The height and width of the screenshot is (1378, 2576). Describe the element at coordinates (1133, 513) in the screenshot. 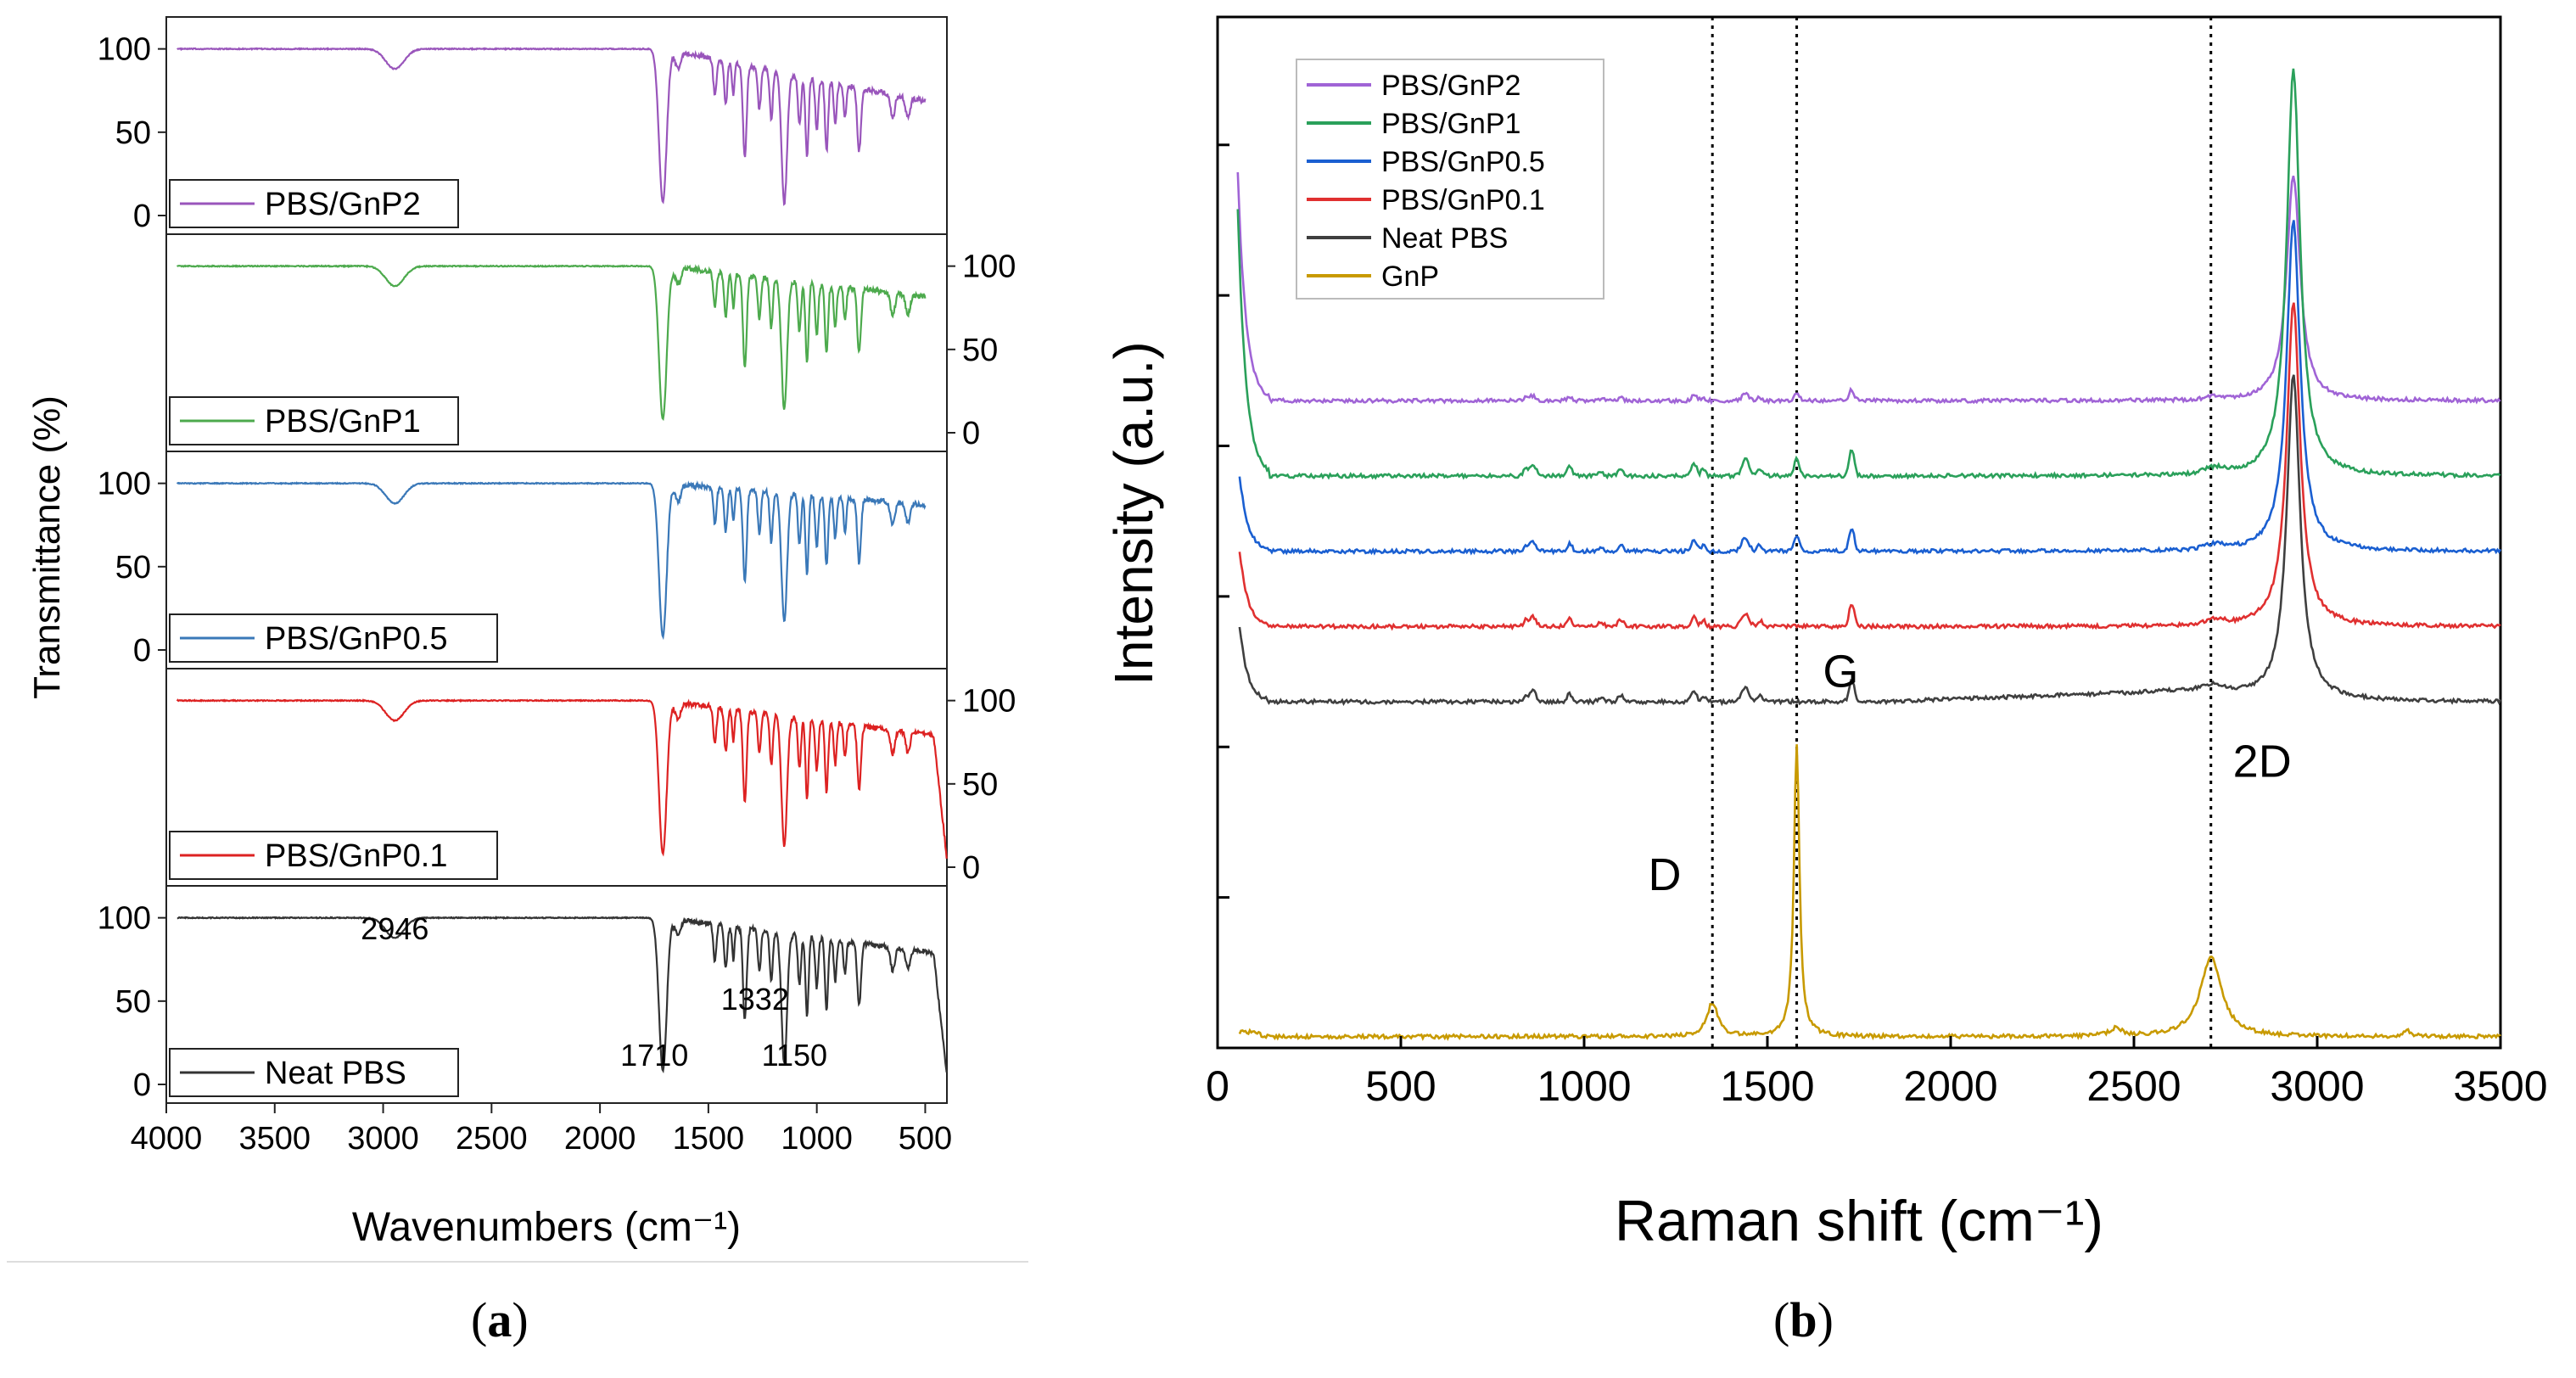

I see `raman-y-axis-label: Intensity (a.u.)` at that location.